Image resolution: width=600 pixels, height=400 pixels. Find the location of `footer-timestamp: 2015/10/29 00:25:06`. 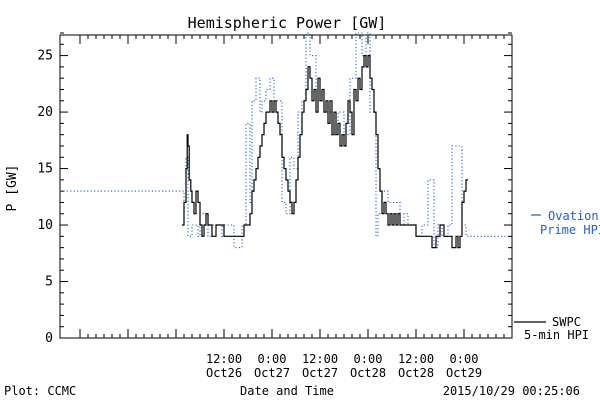

footer-timestamp: 2015/10/29 00:25:06 is located at coordinates (511, 391).